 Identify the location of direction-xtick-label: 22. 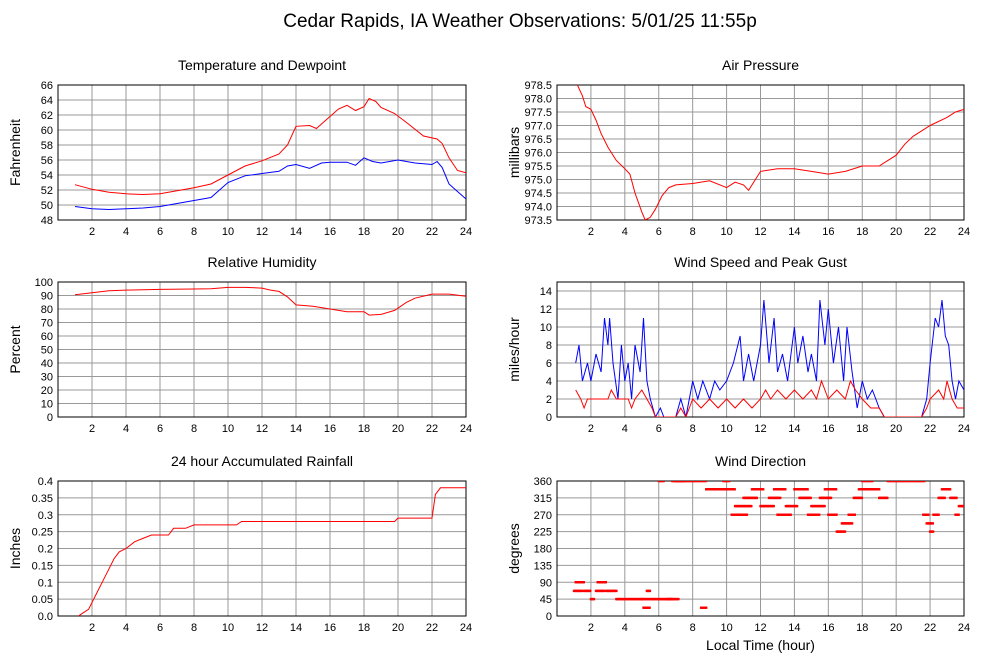
(930, 628).